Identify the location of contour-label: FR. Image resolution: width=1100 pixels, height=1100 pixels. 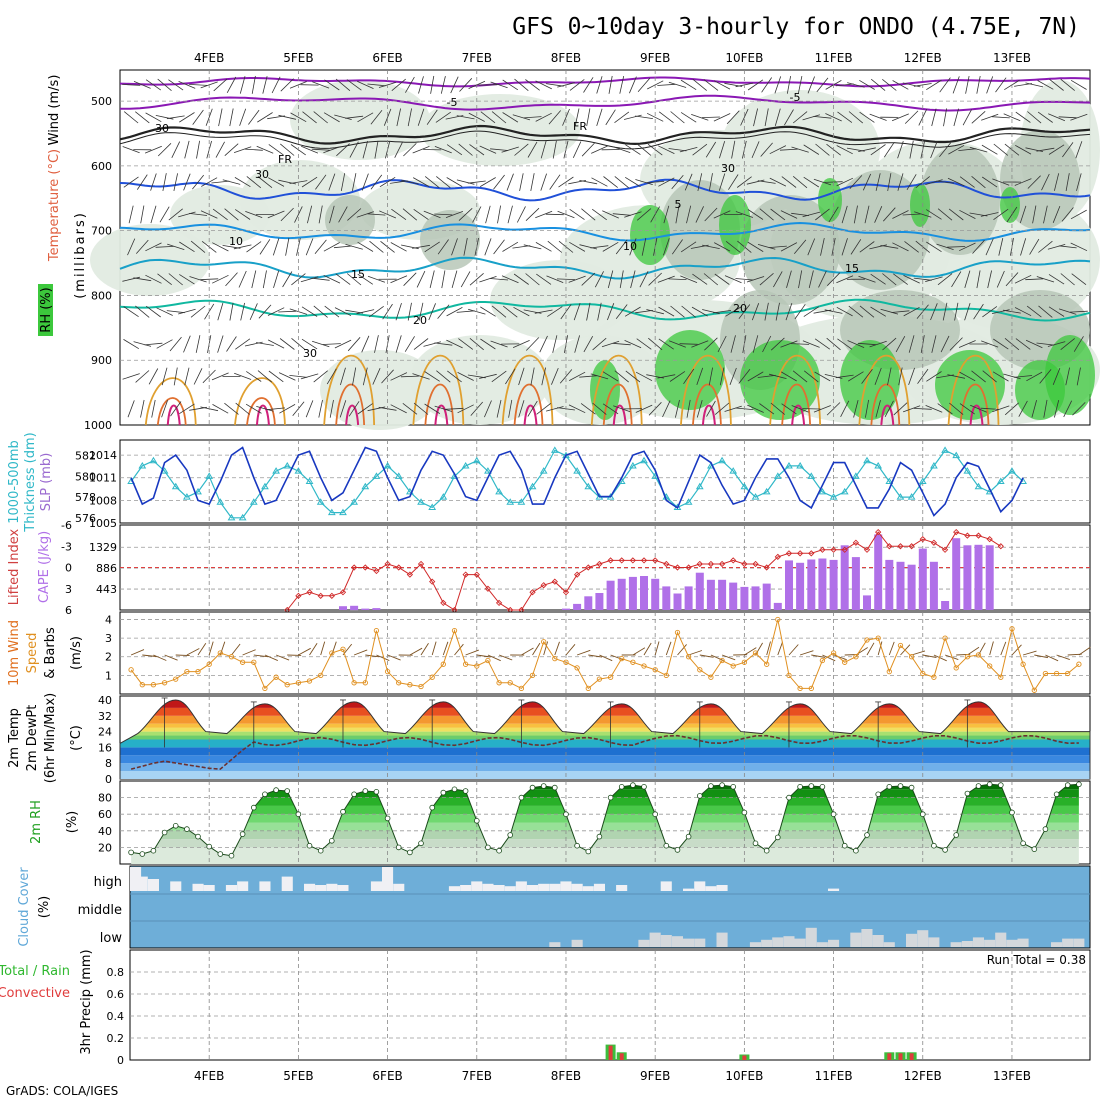
(285, 159).